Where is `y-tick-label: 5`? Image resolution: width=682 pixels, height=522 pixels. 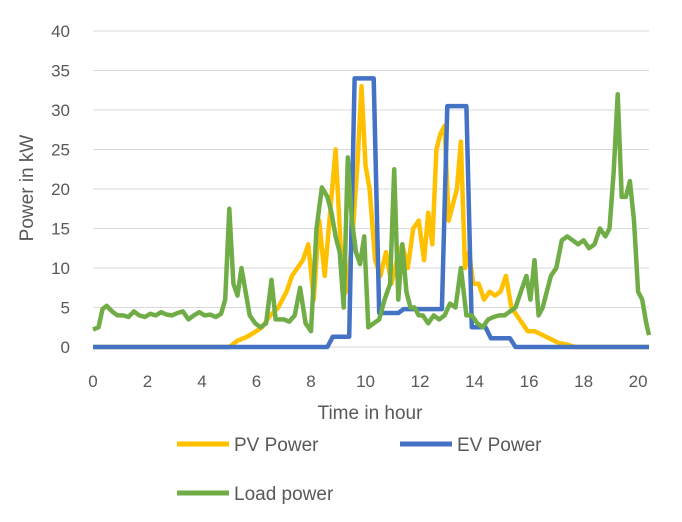 y-tick-label: 5 is located at coordinates (65, 308).